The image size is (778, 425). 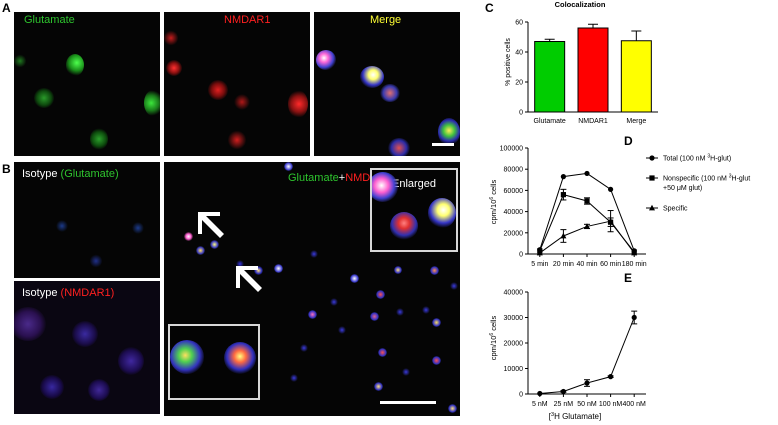 I want to click on label-isotype-nmdar1: Isotype (NMDAR1), so click(x=68, y=293).